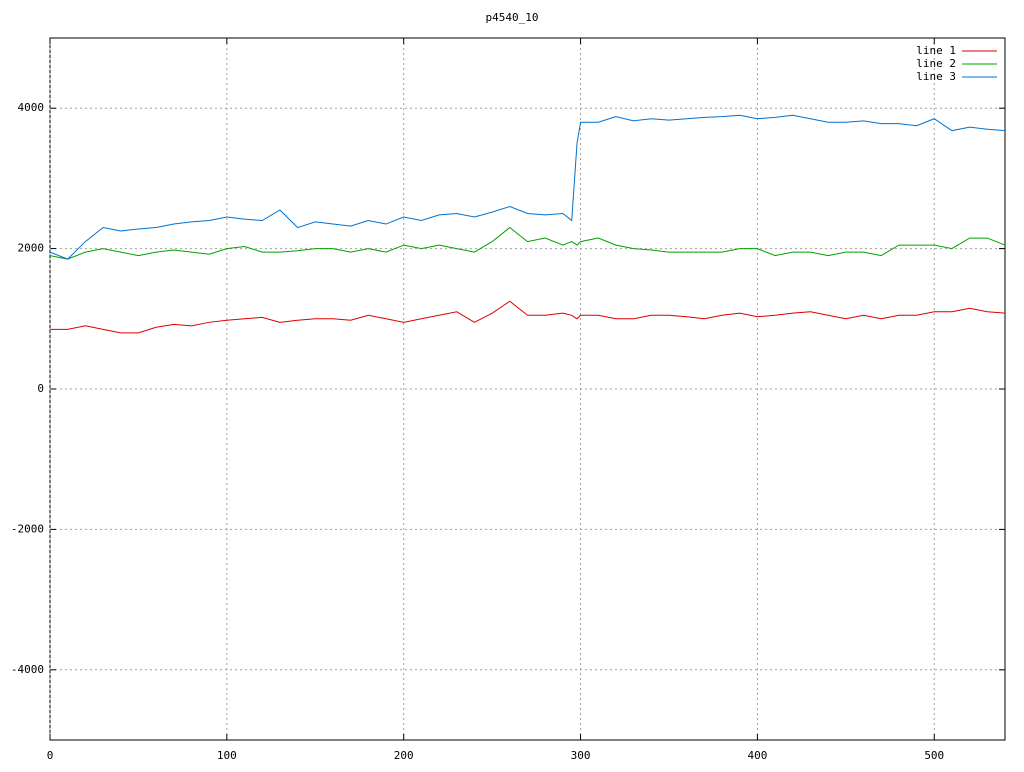 This screenshot has height=772, width=1024. What do you see at coordinates (27, 669) in the screenshot?
I see `y-tick-label: -4000` at bounding box center [27, 669].